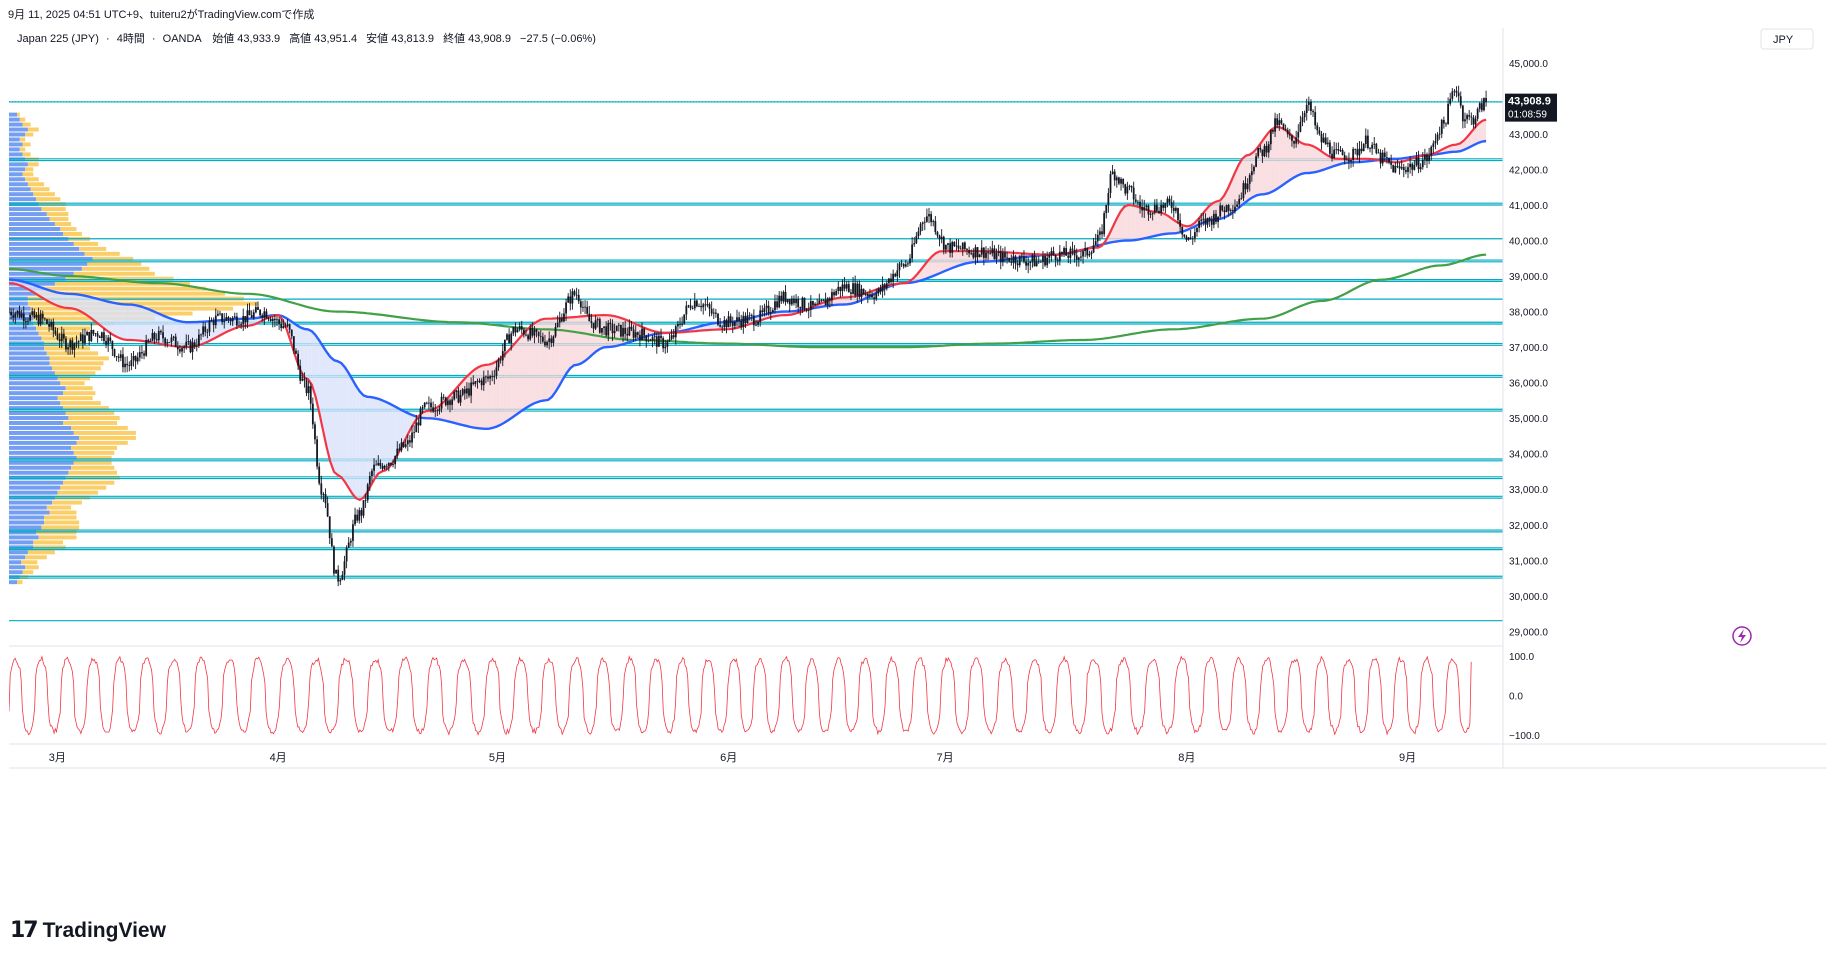  I want to click on tradingview-logo: 17 TradingView, so click(88, 930).